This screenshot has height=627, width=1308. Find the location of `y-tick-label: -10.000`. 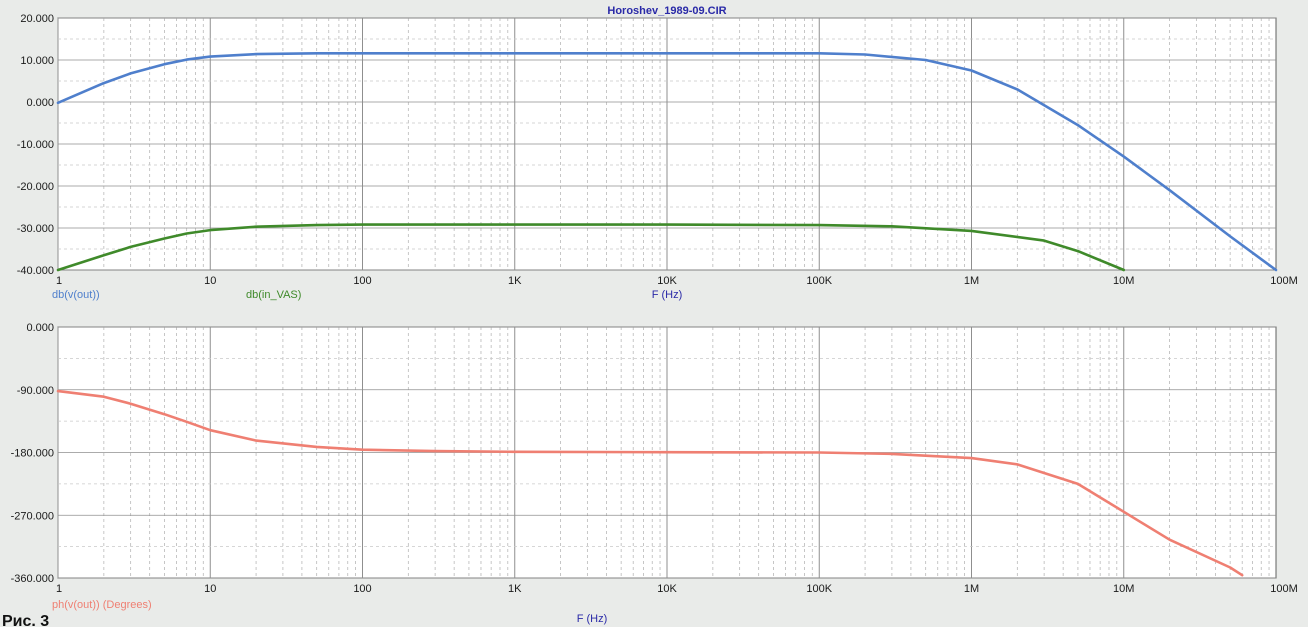

y-tick-label: -10.000 is located at coordinates (35, 145).